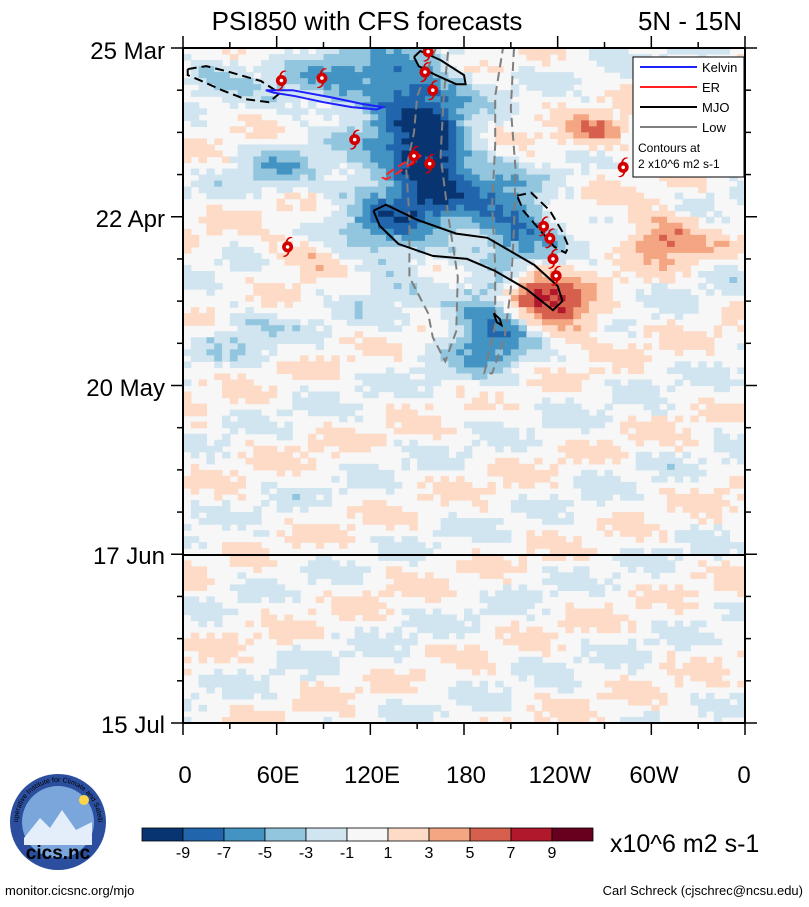 Image resolution: width=809 pixels, height=907 pixels. I want to click on footer-url: monitor.cicsnc.org/mjo, so click(70, 890).